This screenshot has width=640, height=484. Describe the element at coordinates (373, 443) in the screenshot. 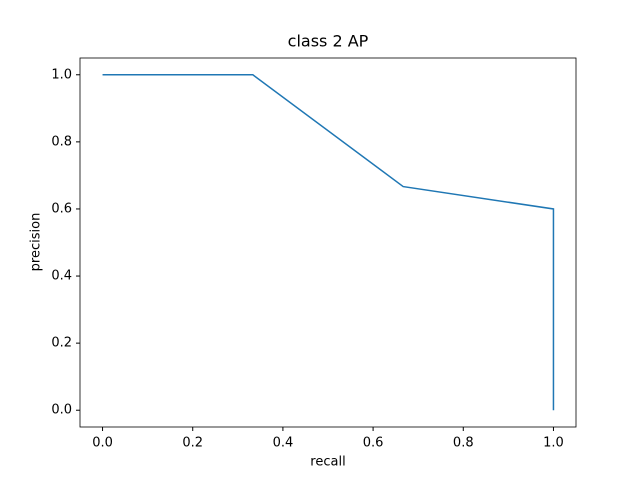

I see `x-tick-label: 0.6` at that location.